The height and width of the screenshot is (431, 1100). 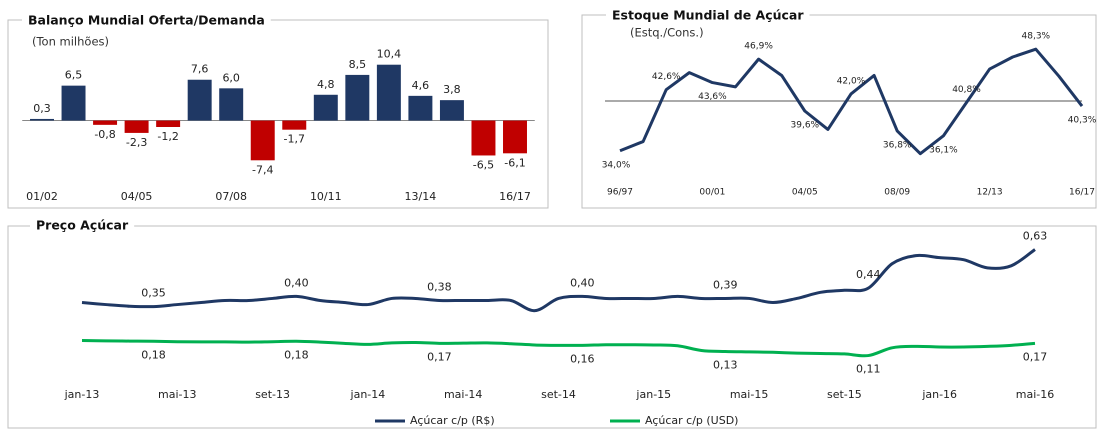 What do you see at coordinates (368, 394) in the screenshot?
I see `x-tick-label: jan-14` at bounding box center [368, 394].